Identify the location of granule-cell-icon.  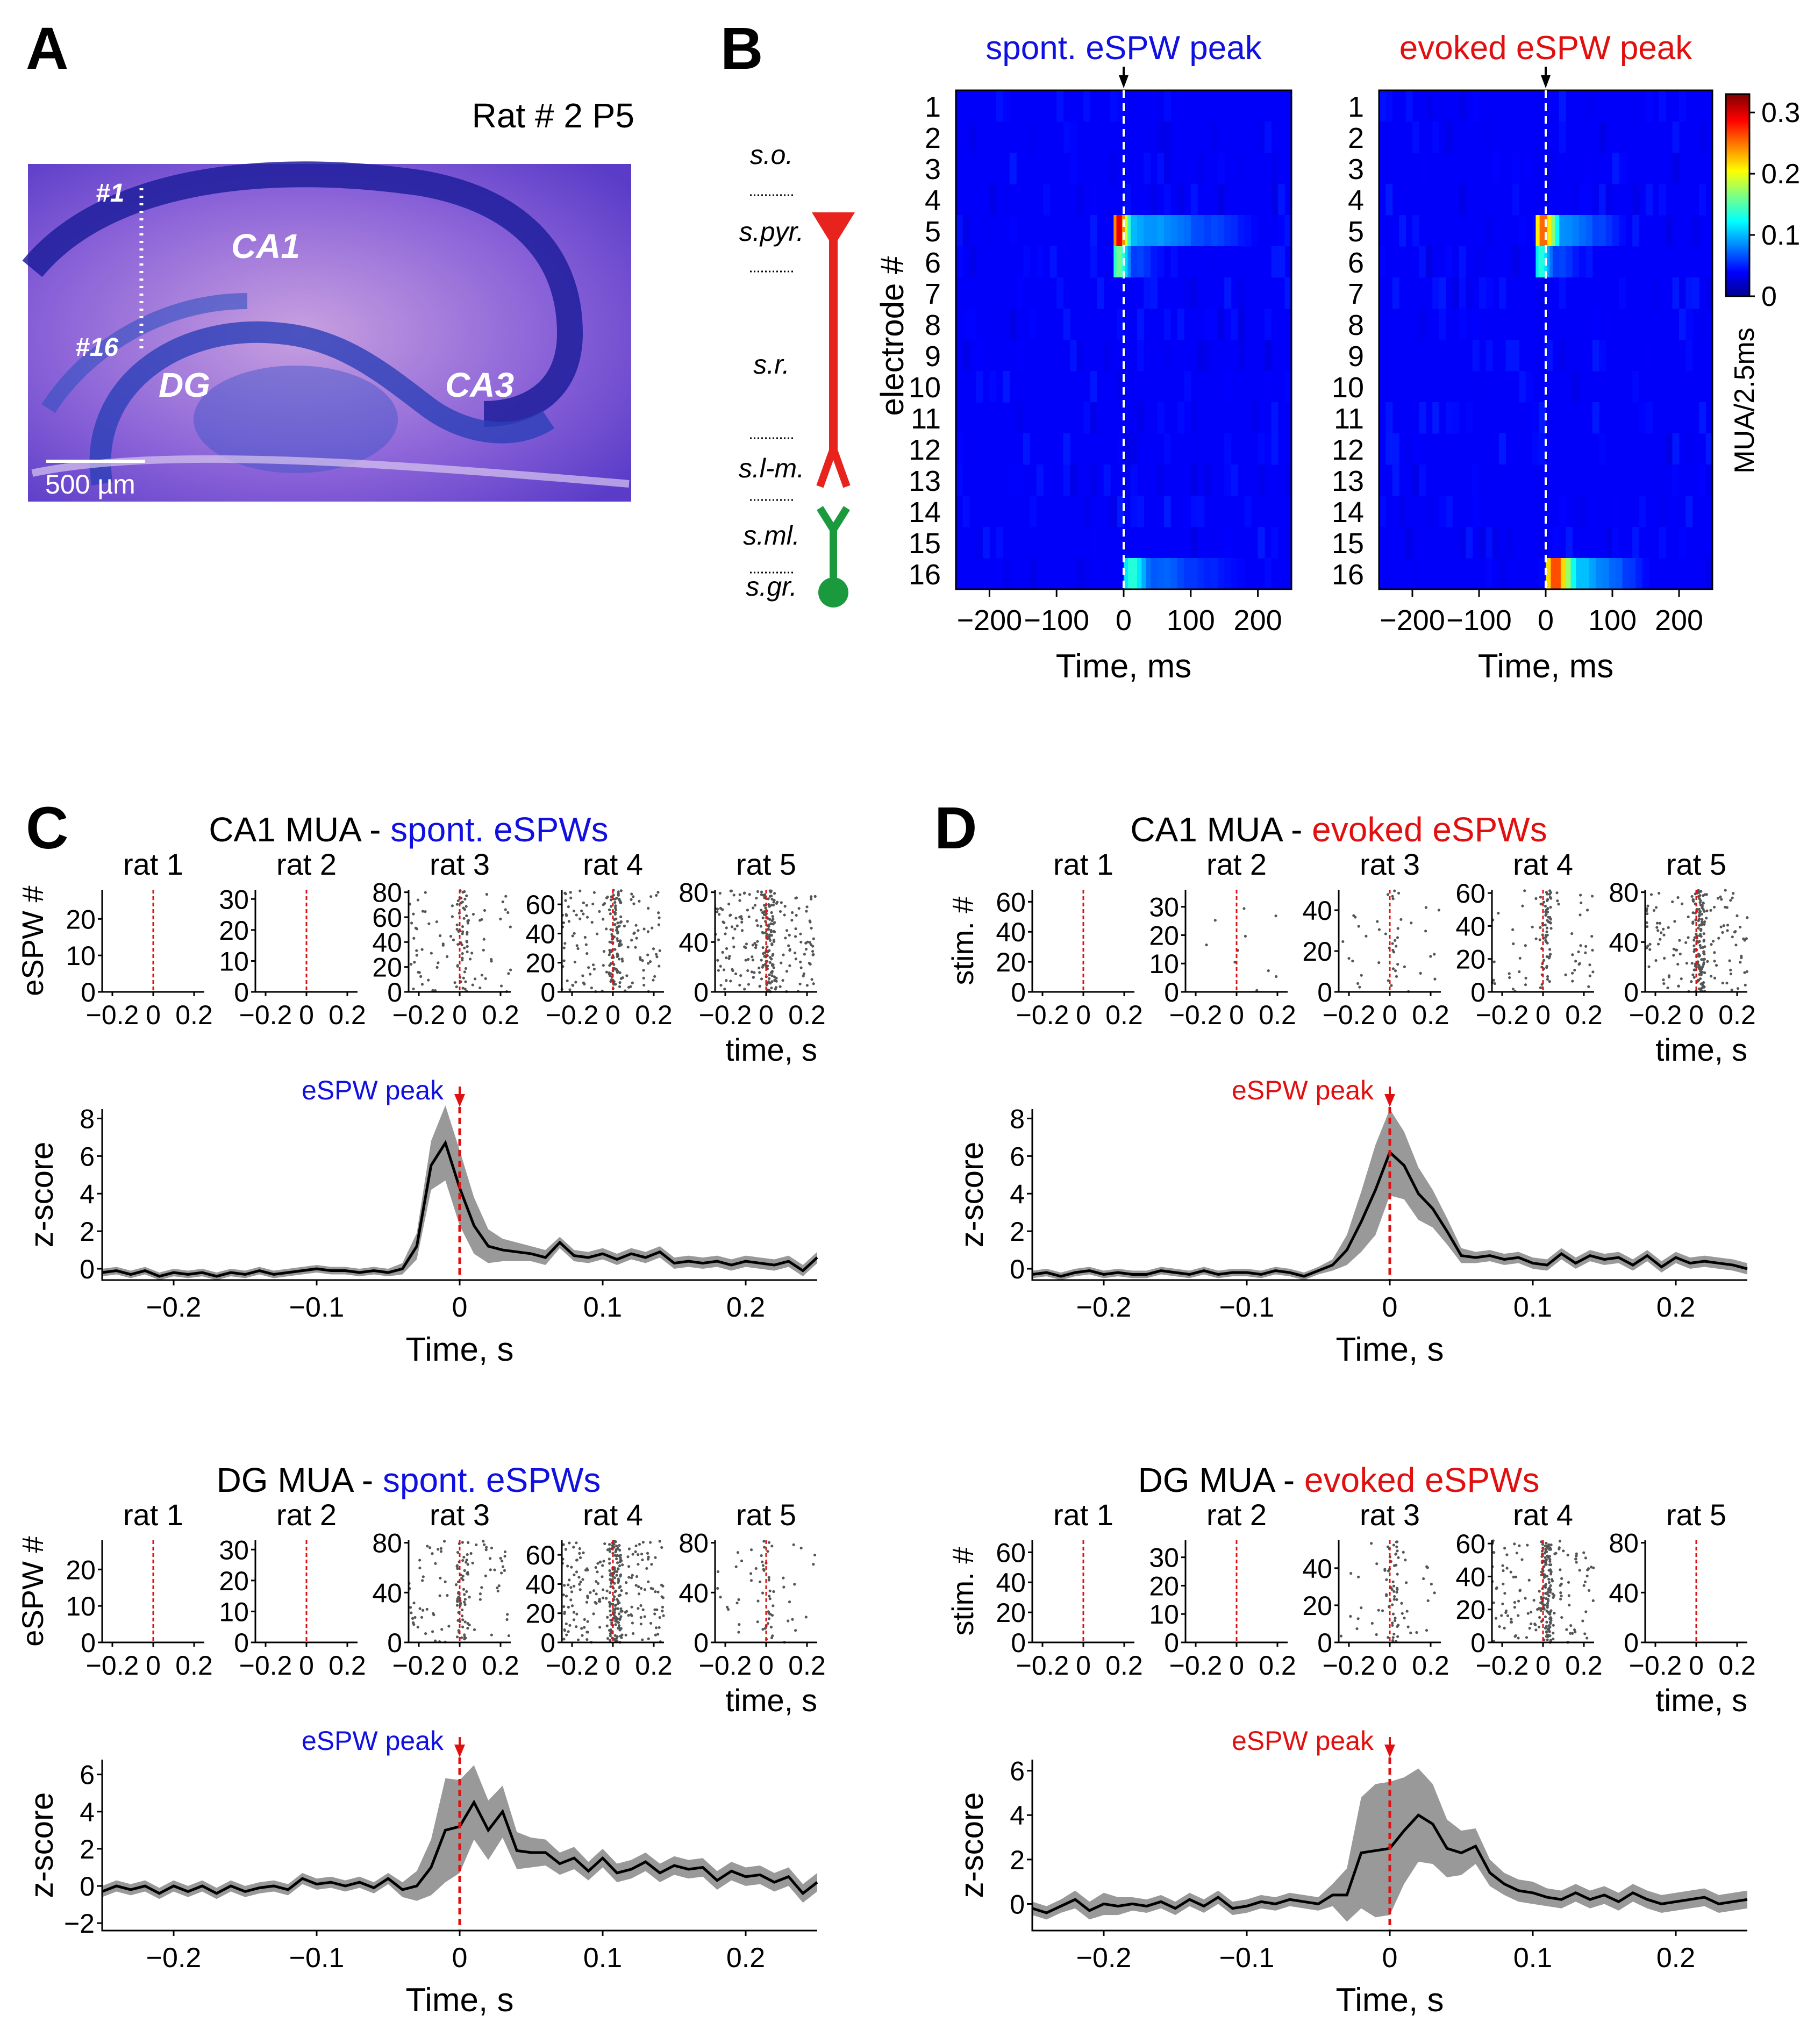
(833, 557).